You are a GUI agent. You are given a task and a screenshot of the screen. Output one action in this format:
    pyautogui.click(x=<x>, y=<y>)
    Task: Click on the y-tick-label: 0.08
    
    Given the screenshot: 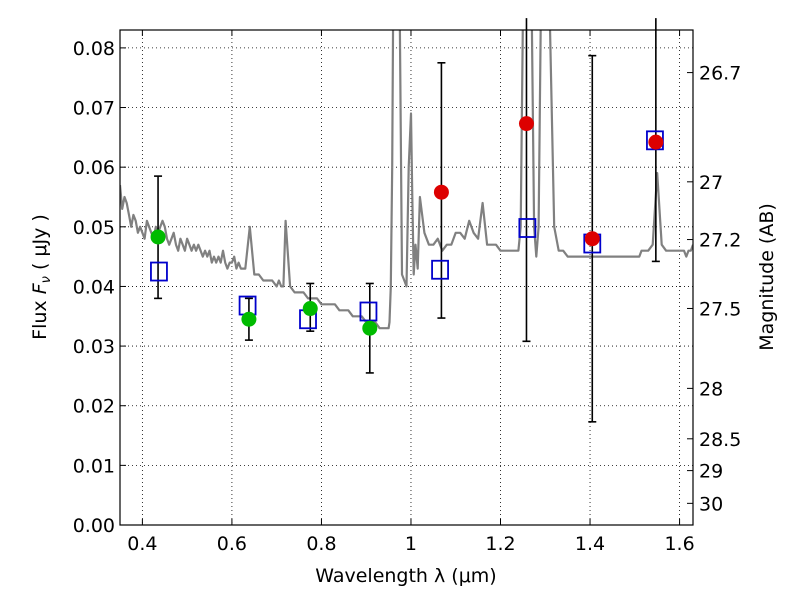 What is the action you would take?
    pyautogui.click(x=94, y=49)
    